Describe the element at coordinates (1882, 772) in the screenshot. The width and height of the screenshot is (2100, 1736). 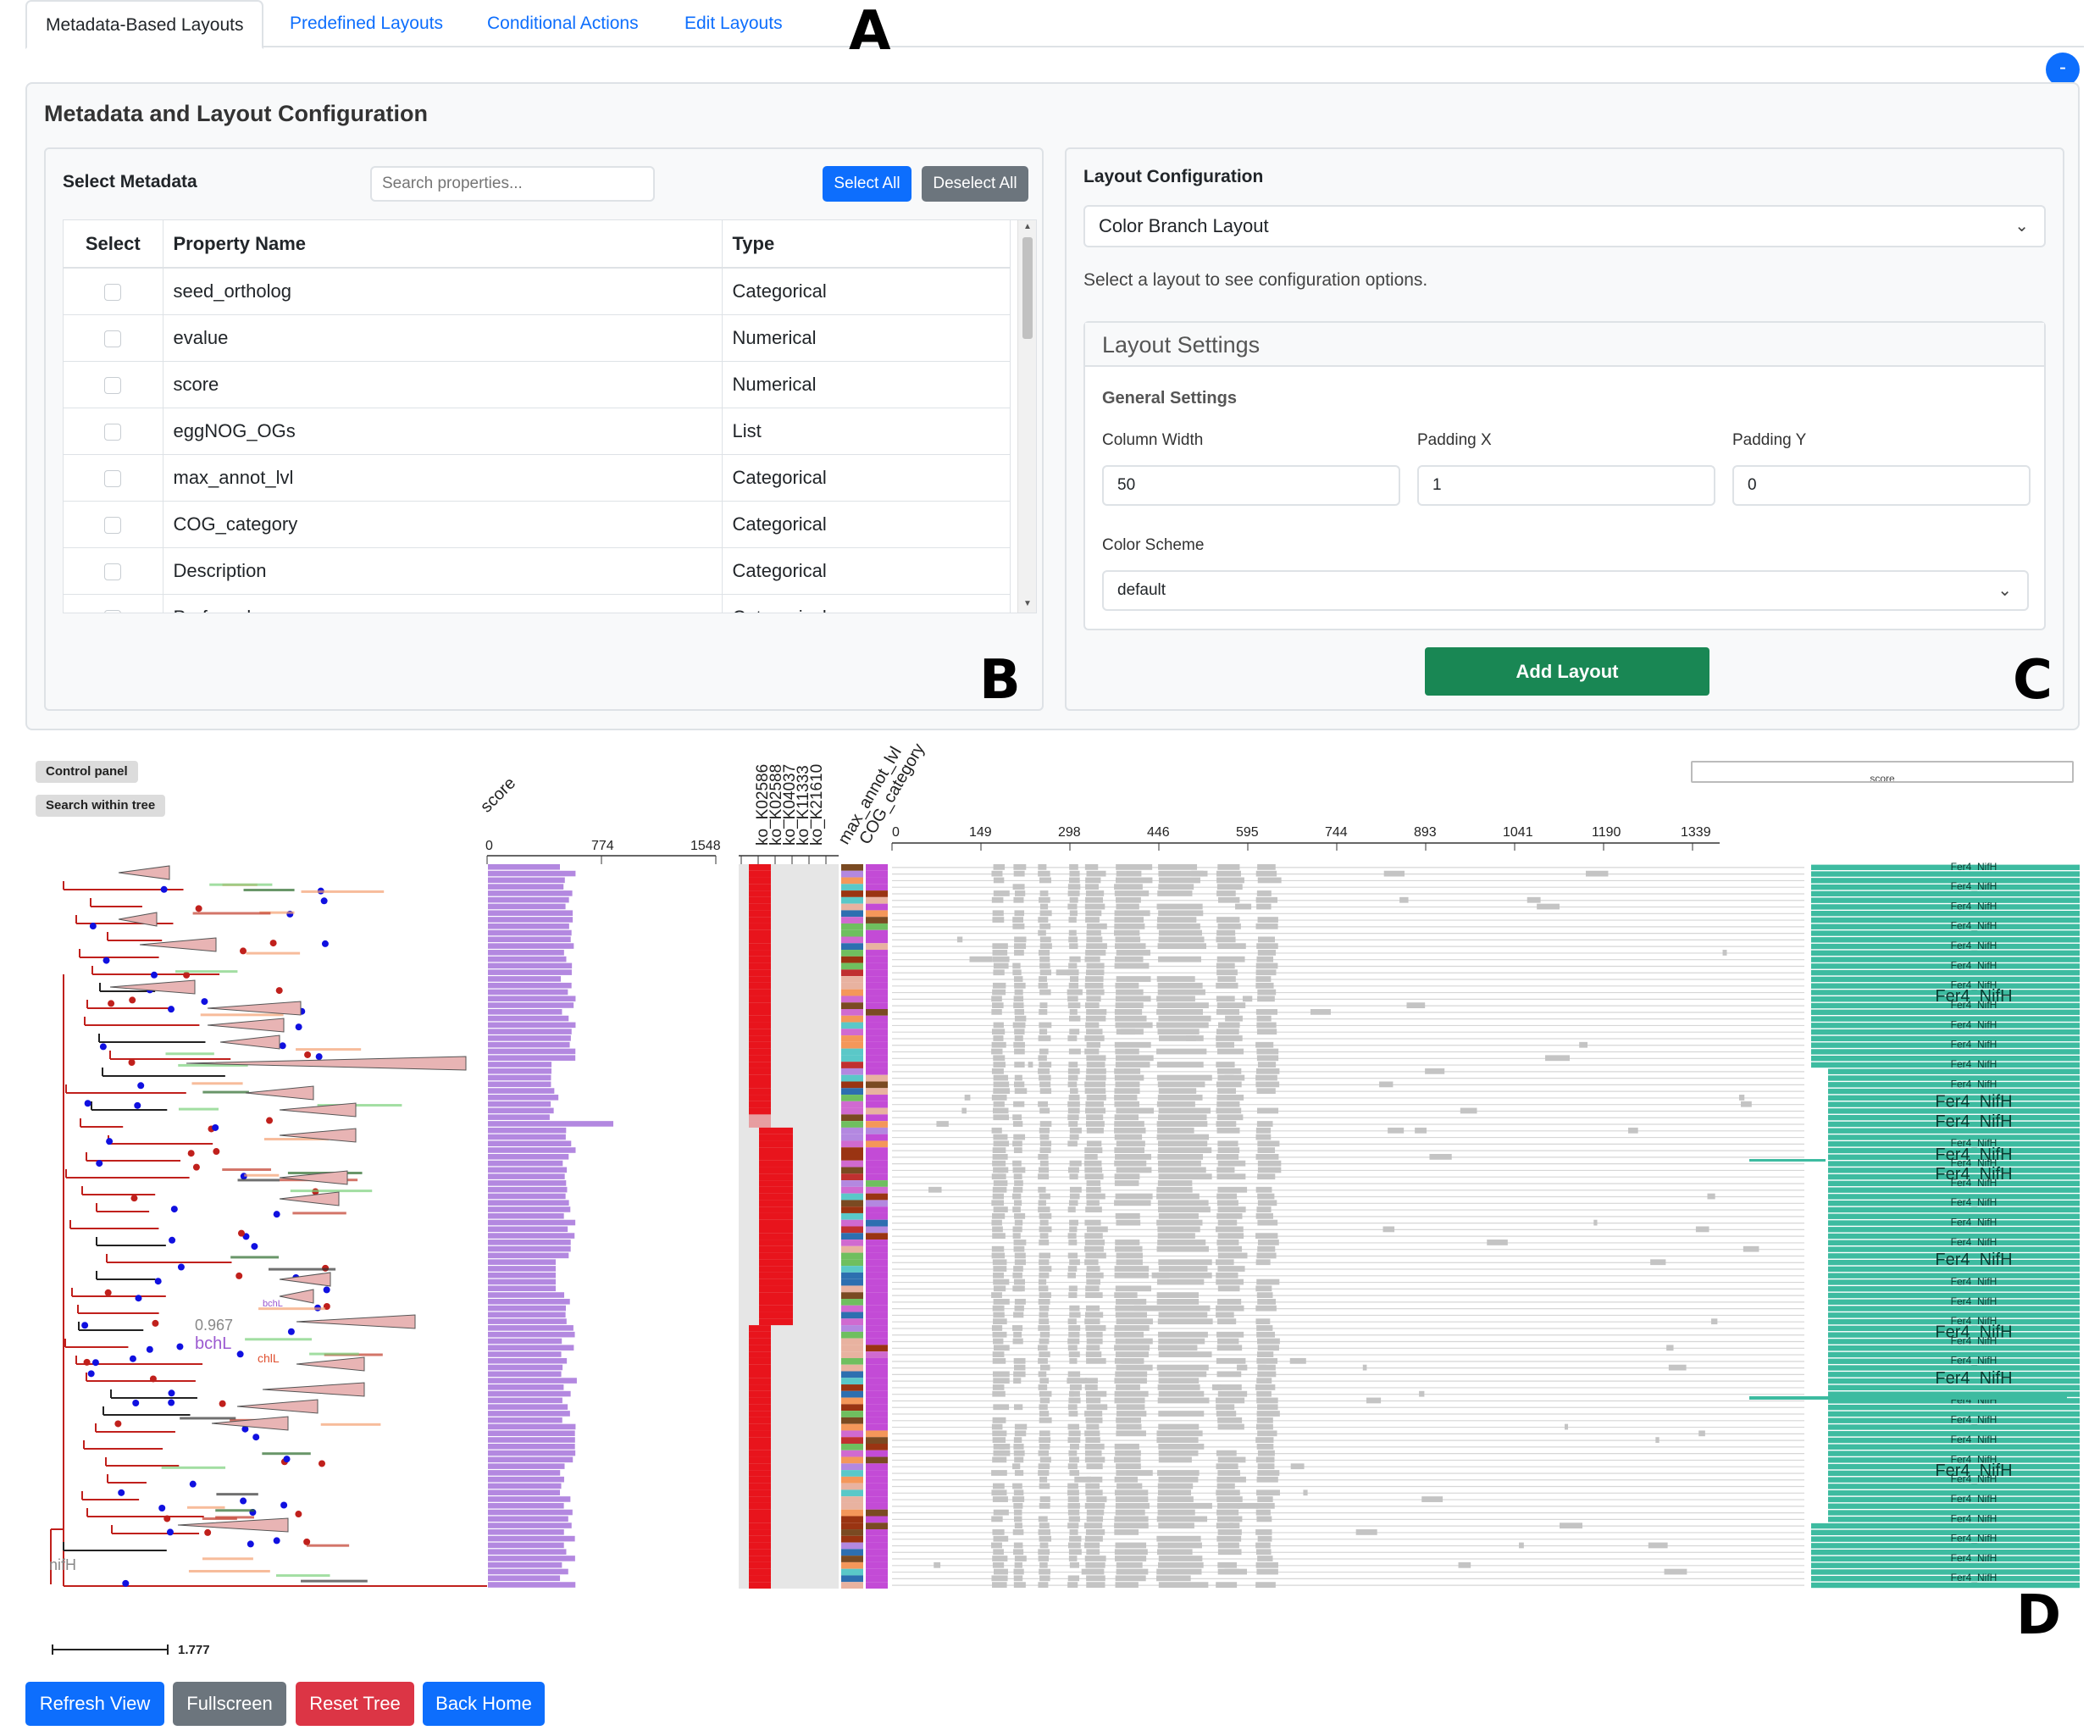
I see `viewer-search-box: score` at that location.